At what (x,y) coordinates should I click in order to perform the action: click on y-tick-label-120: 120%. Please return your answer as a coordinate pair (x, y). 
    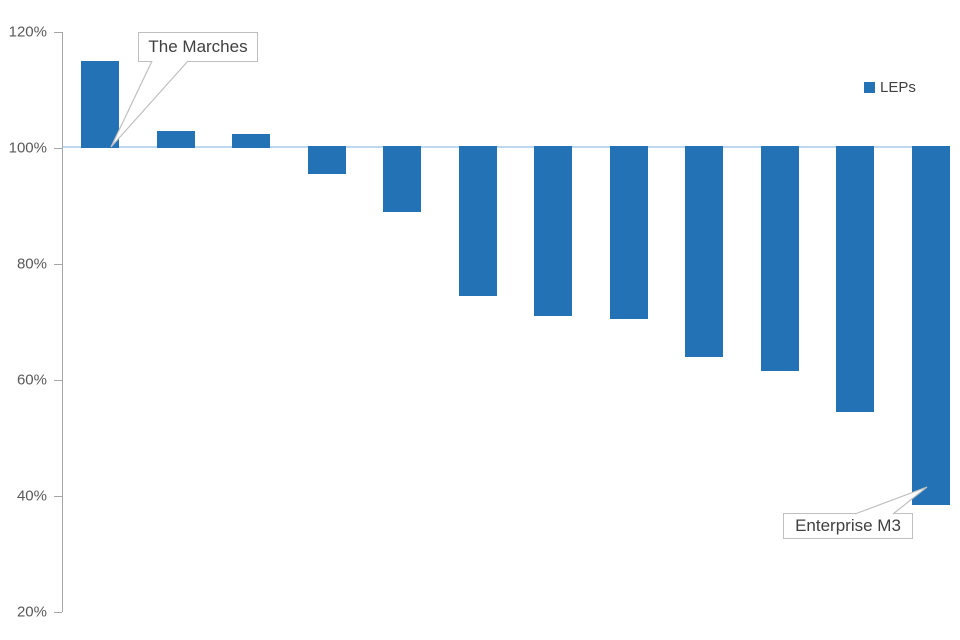
    Looking at the image, I should click on (27, 32).